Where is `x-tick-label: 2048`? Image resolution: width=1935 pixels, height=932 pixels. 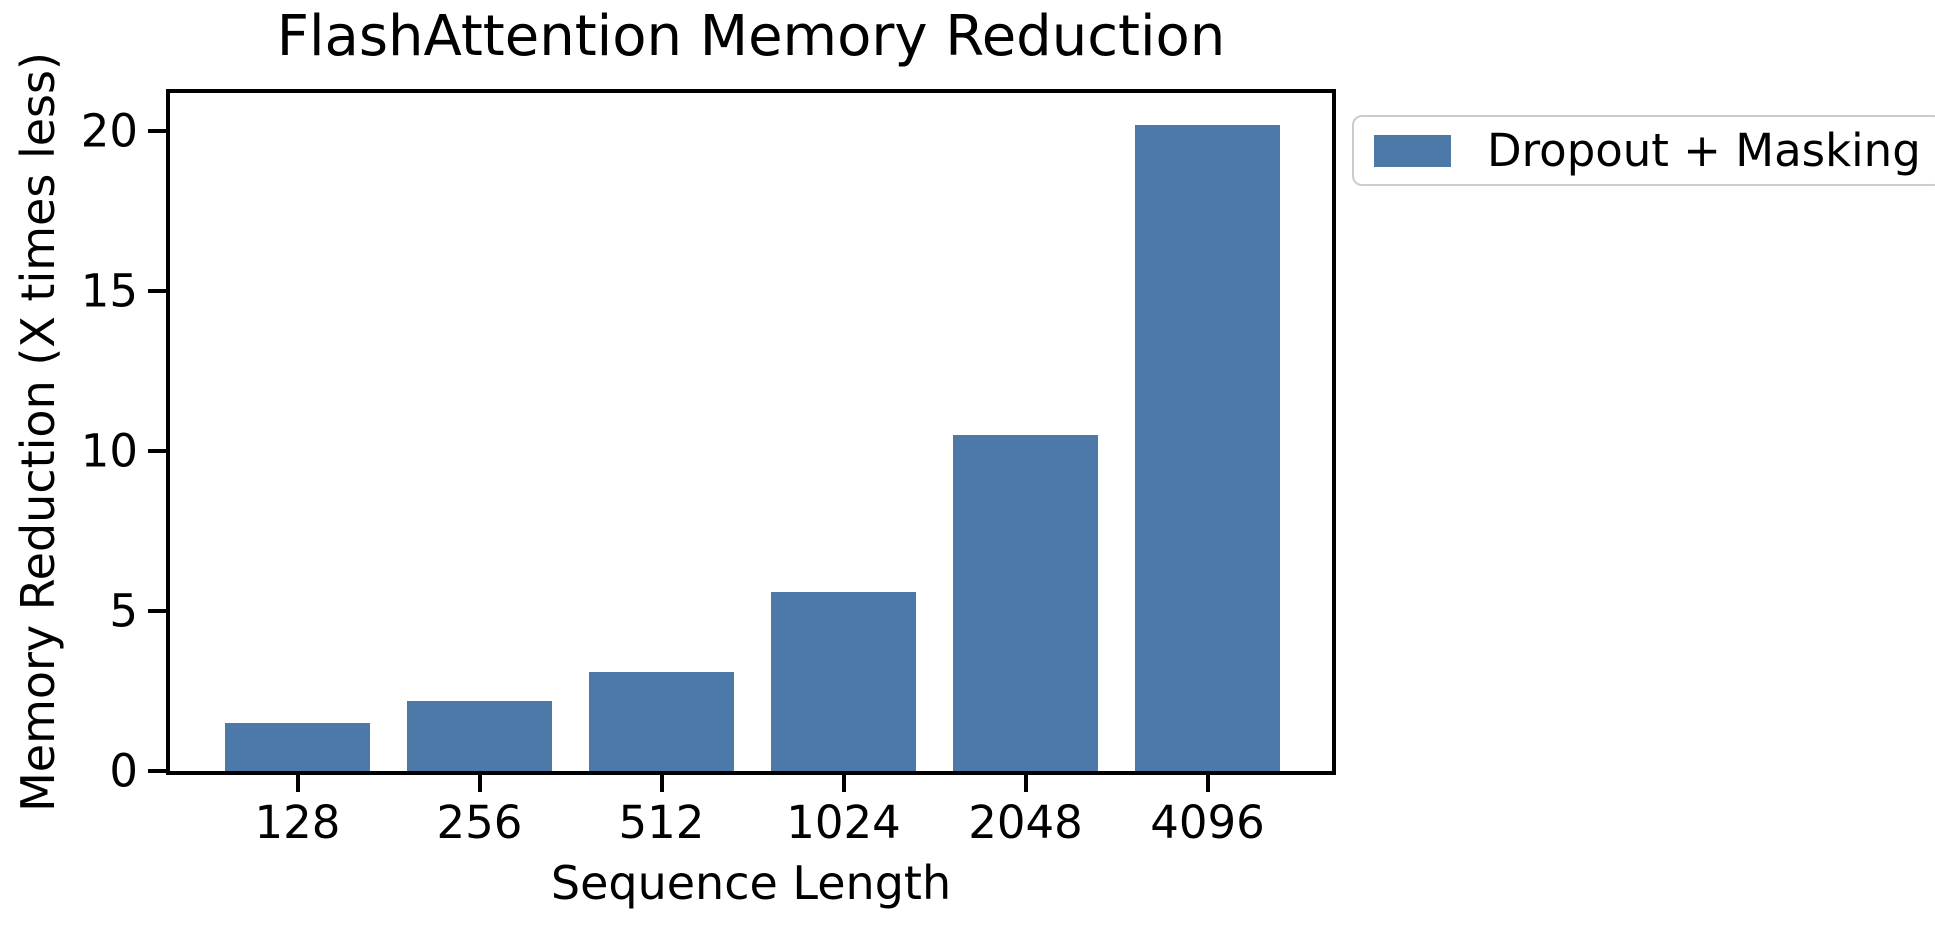
x-tick-label: 2048 is located at coordinates (1025, 822).